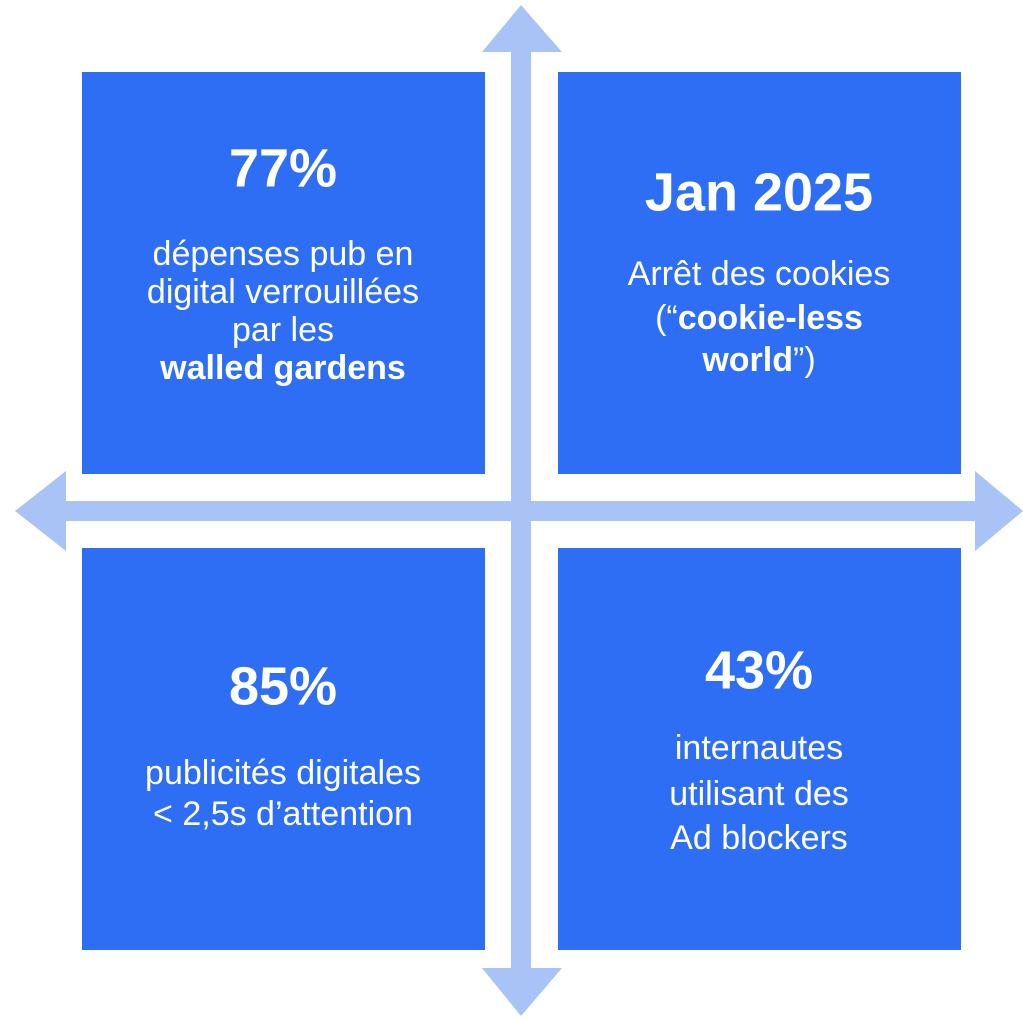  I want to click on body-line: < 2,5s d’attention, so click(283, 814).